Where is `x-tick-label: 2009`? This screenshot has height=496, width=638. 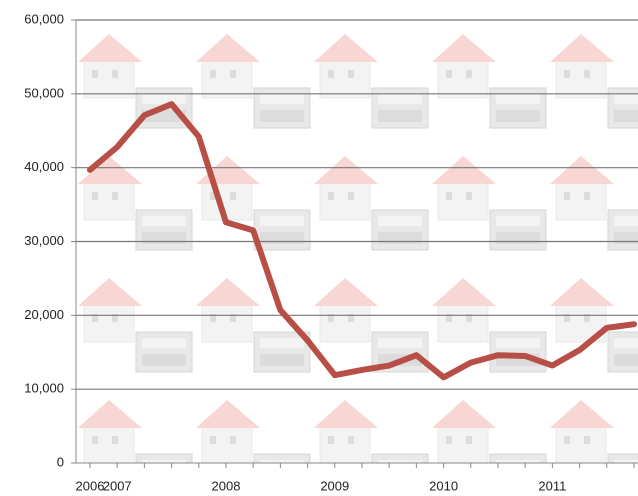
x-tick-label: 2009 is located at coordinates (334, 485).